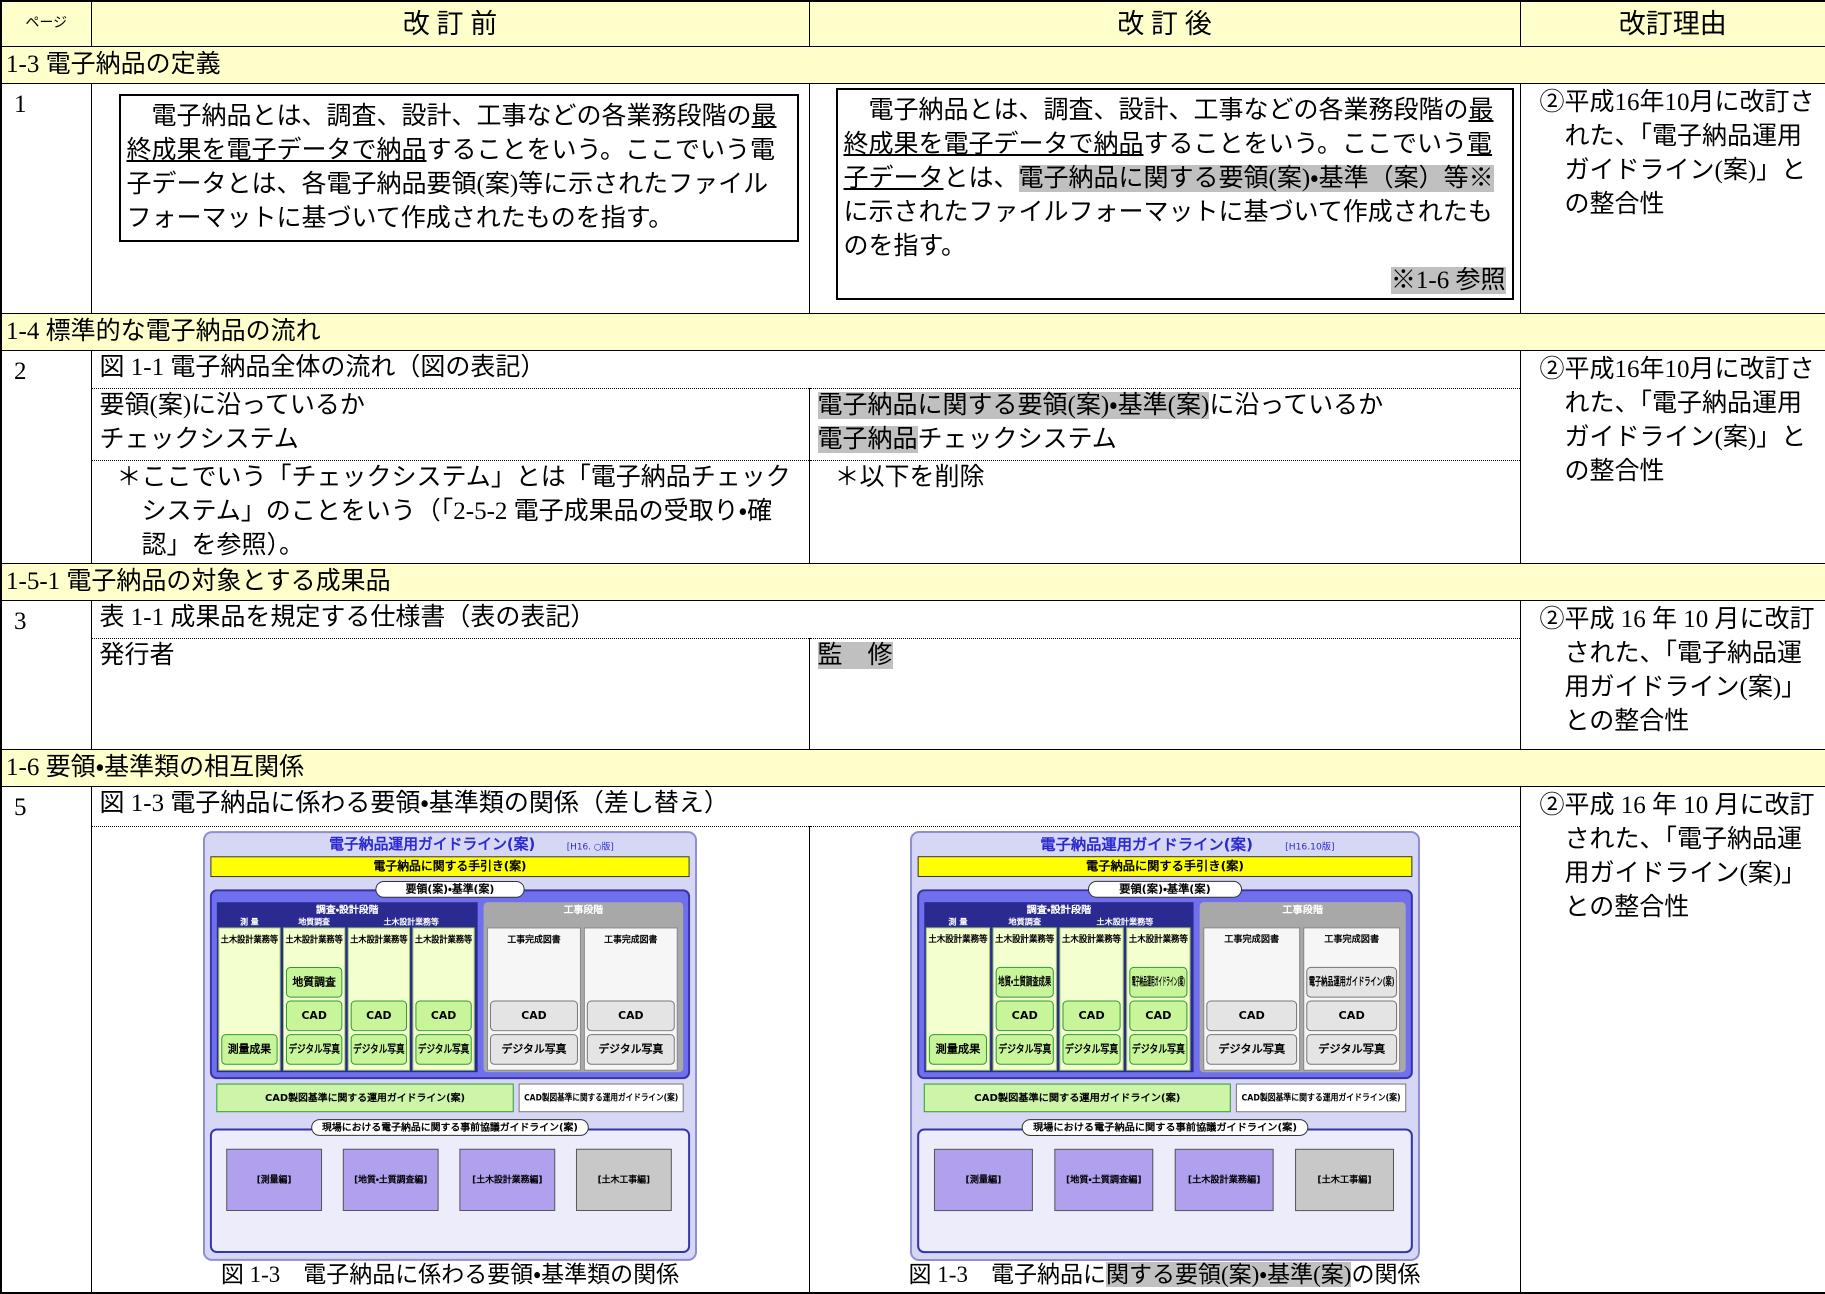 This screenshot has height=1294, width=1825. What do you see at coordinates (46, 1039) in the screenshot?
I see `page-number: 5` at bounding box center [46, 1039].